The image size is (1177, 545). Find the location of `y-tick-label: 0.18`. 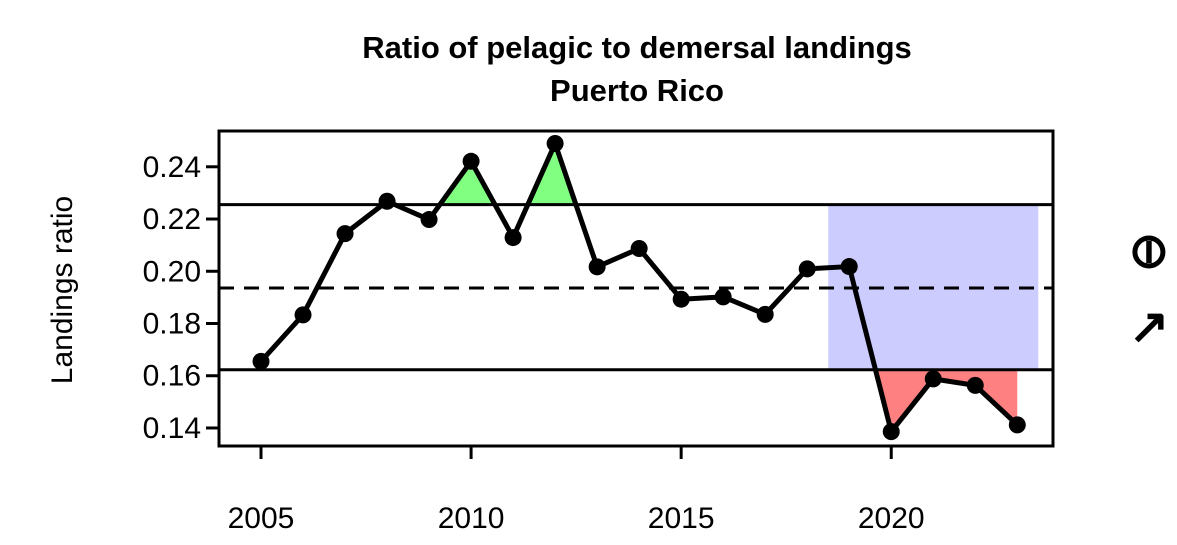

y-tick-label: 0.18 is located at coordinates (172, 324).